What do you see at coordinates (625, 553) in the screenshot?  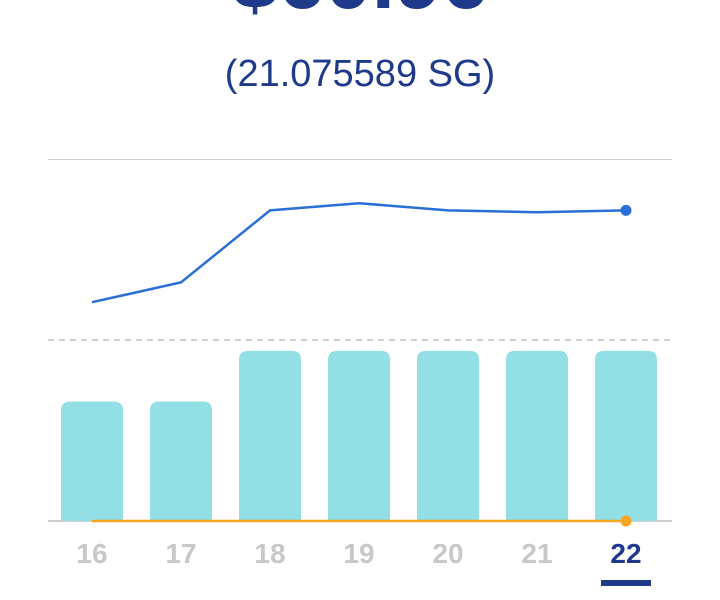 I see `x-tick-label: 22` at bounding box center [625, 553].